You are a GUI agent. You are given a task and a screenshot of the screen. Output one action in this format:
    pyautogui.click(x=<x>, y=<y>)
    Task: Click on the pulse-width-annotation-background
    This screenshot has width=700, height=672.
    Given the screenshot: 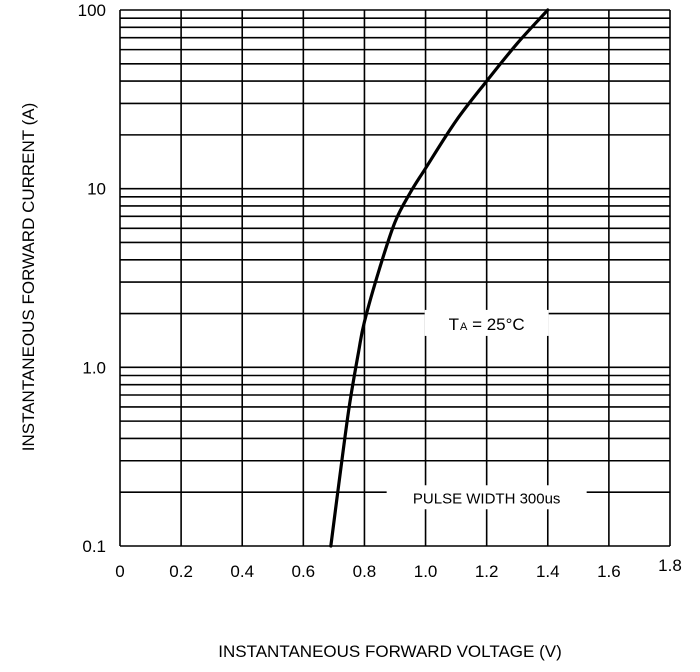 What is the action you would take?
    pyautogui.click(x=486, y=497)
    